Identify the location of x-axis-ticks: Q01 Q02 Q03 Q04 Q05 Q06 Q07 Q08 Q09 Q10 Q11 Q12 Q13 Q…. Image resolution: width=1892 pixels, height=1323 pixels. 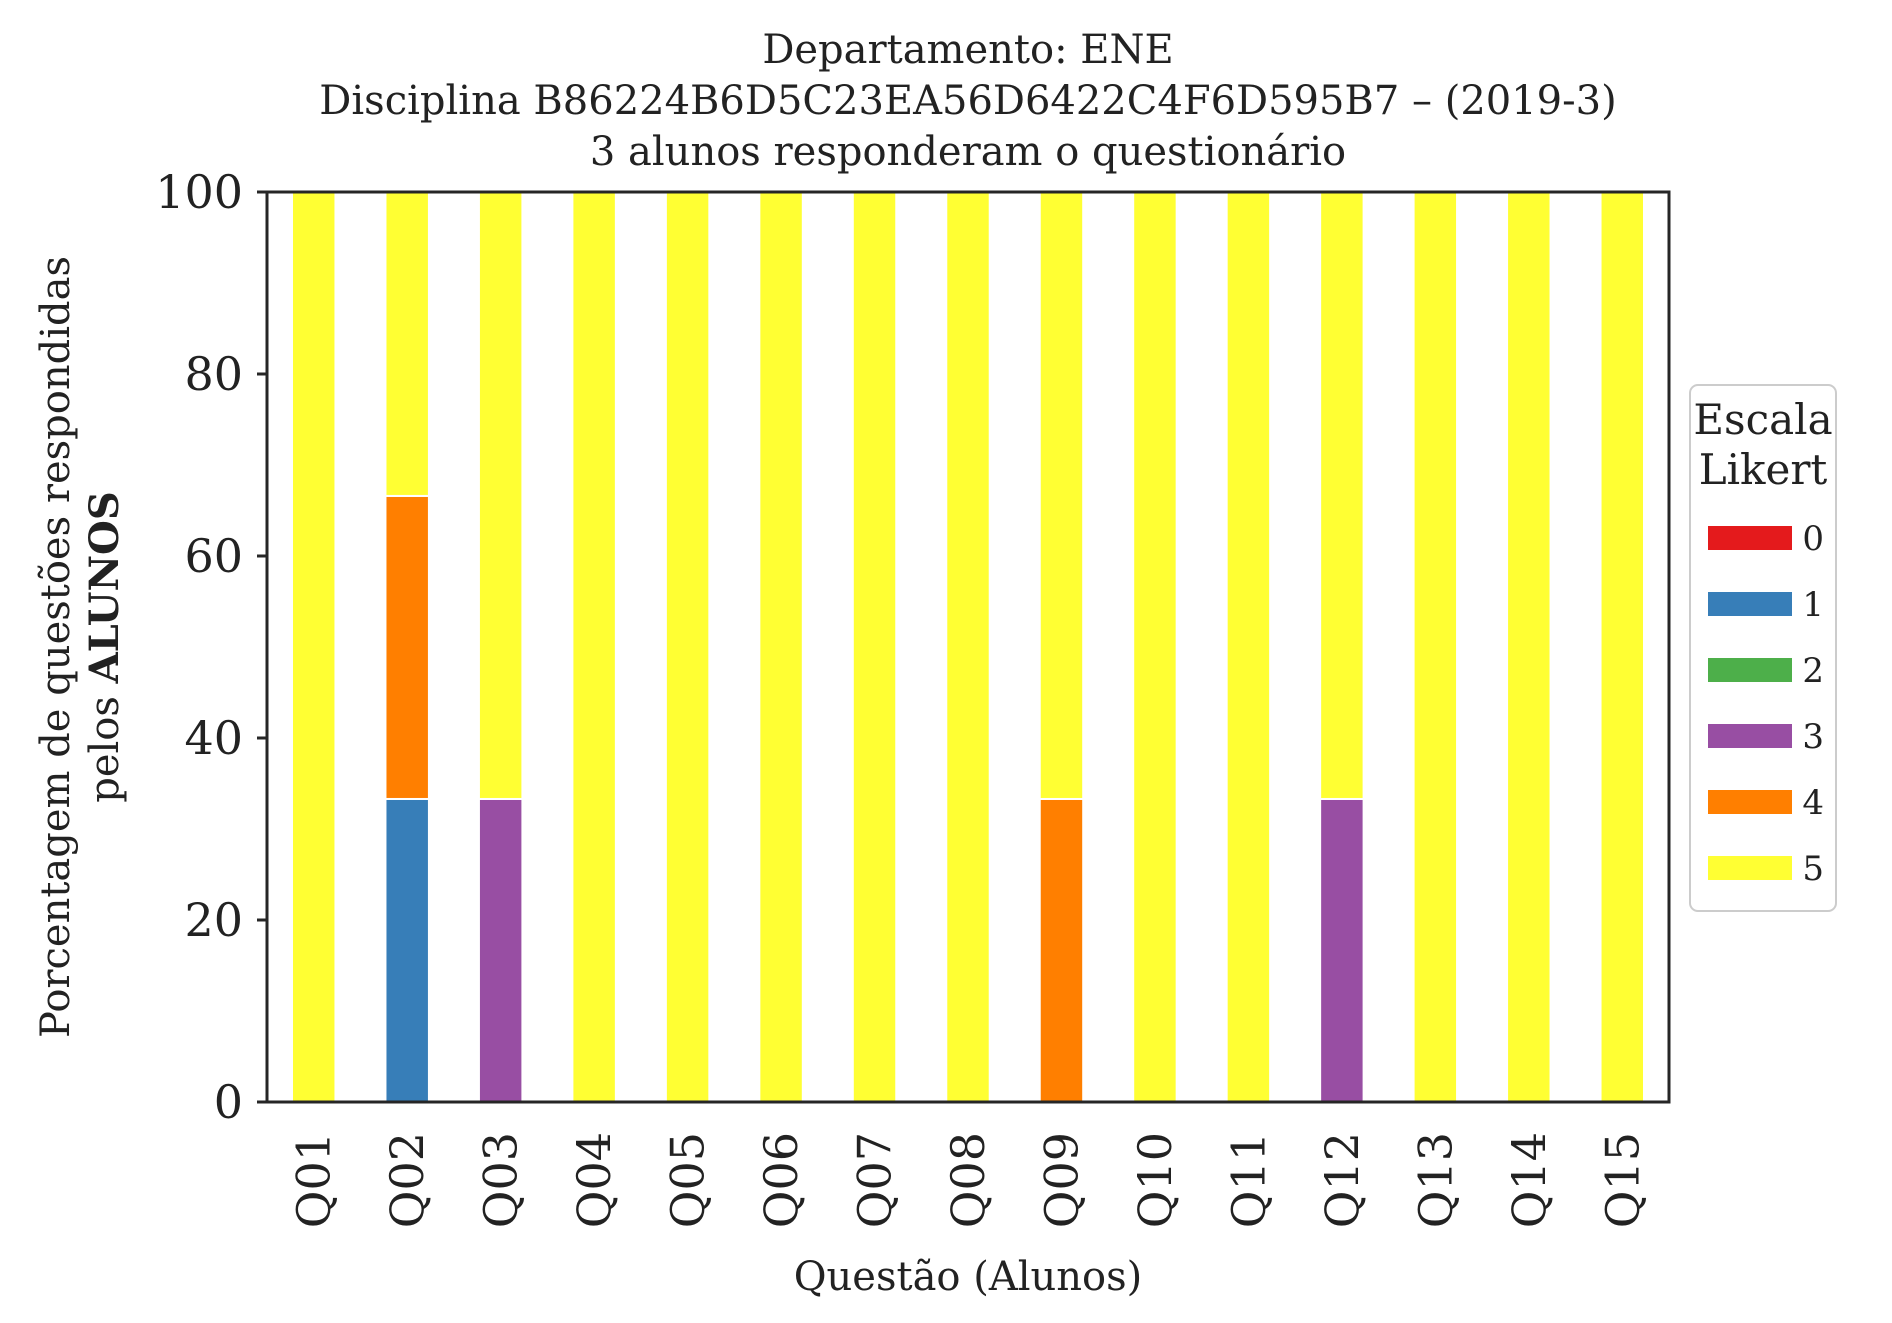
(968, 1180).